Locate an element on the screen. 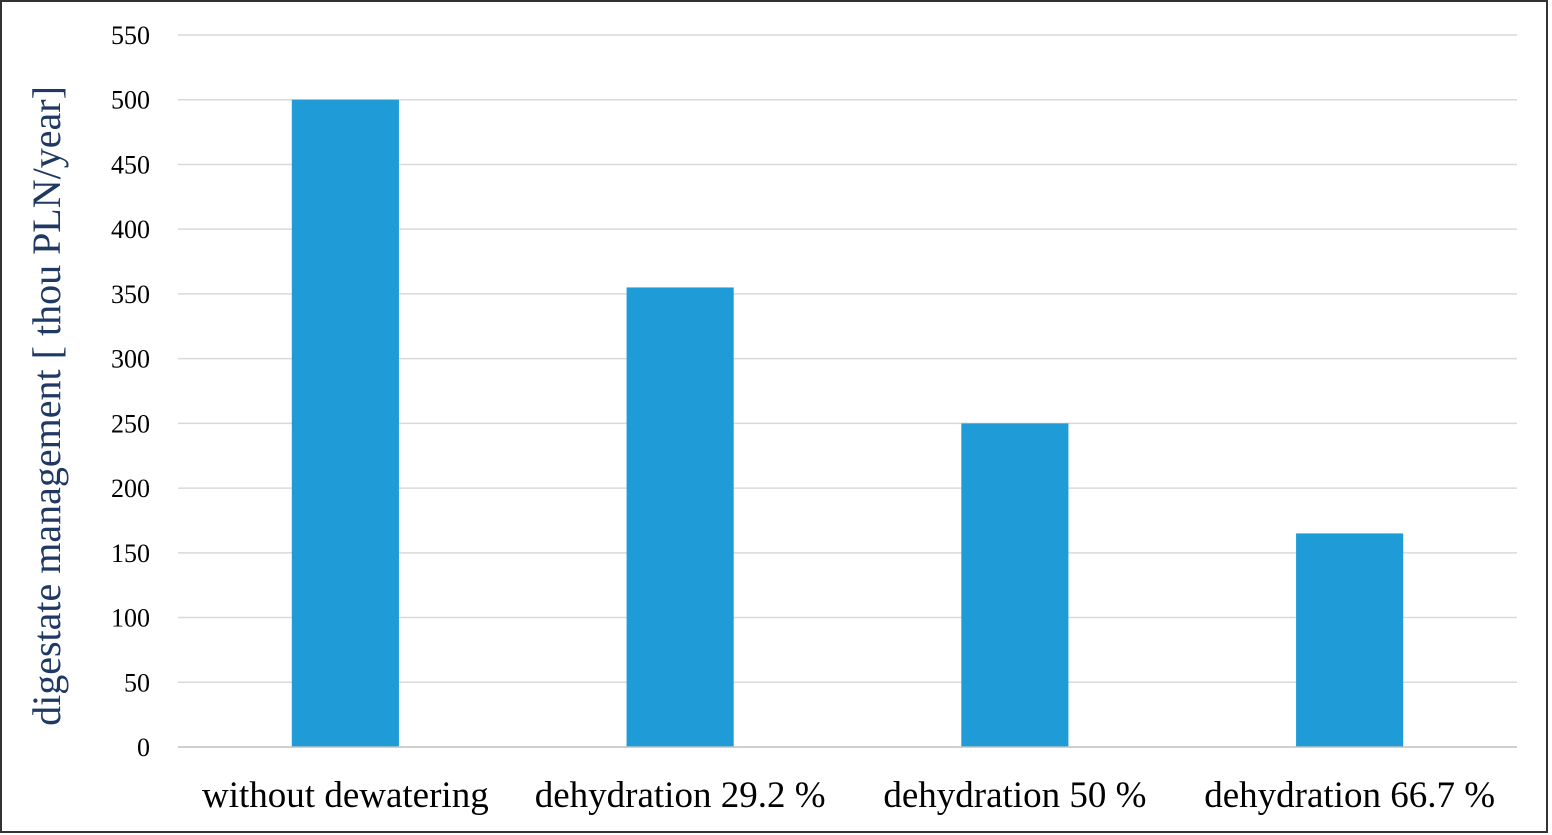  y-axis-ticks: 0 50 100 150 200 250 300 350 400 450 500 550 is located at coordinates (130, 391).